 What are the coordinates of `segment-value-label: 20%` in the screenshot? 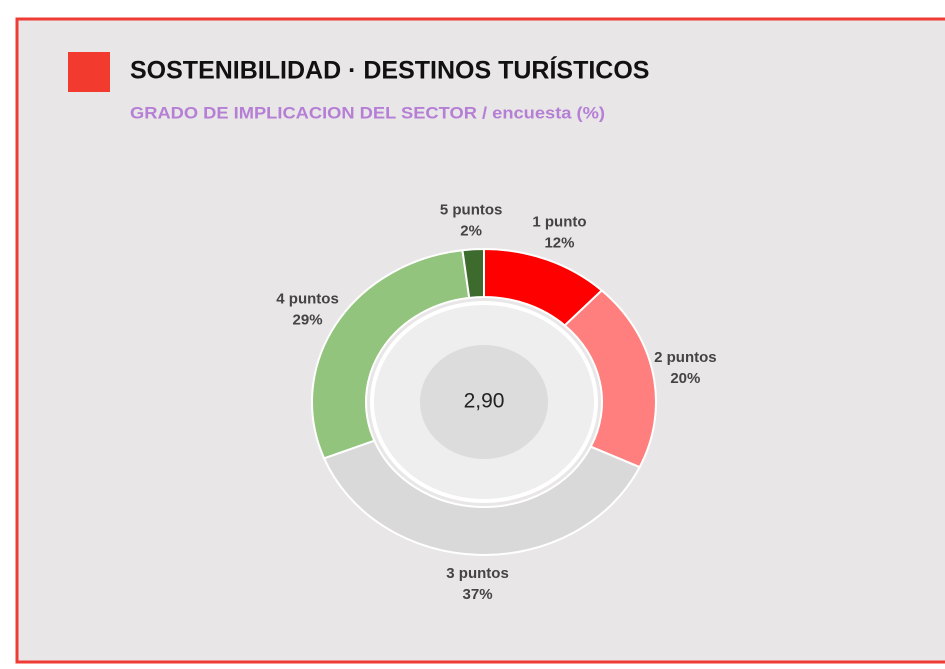 It's located at (685, 378).